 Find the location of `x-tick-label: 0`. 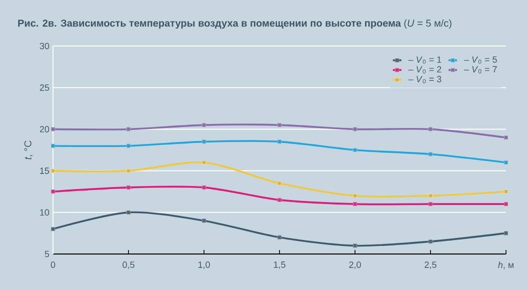

x-tick-label: 0 is located at coordinates (53, 265).